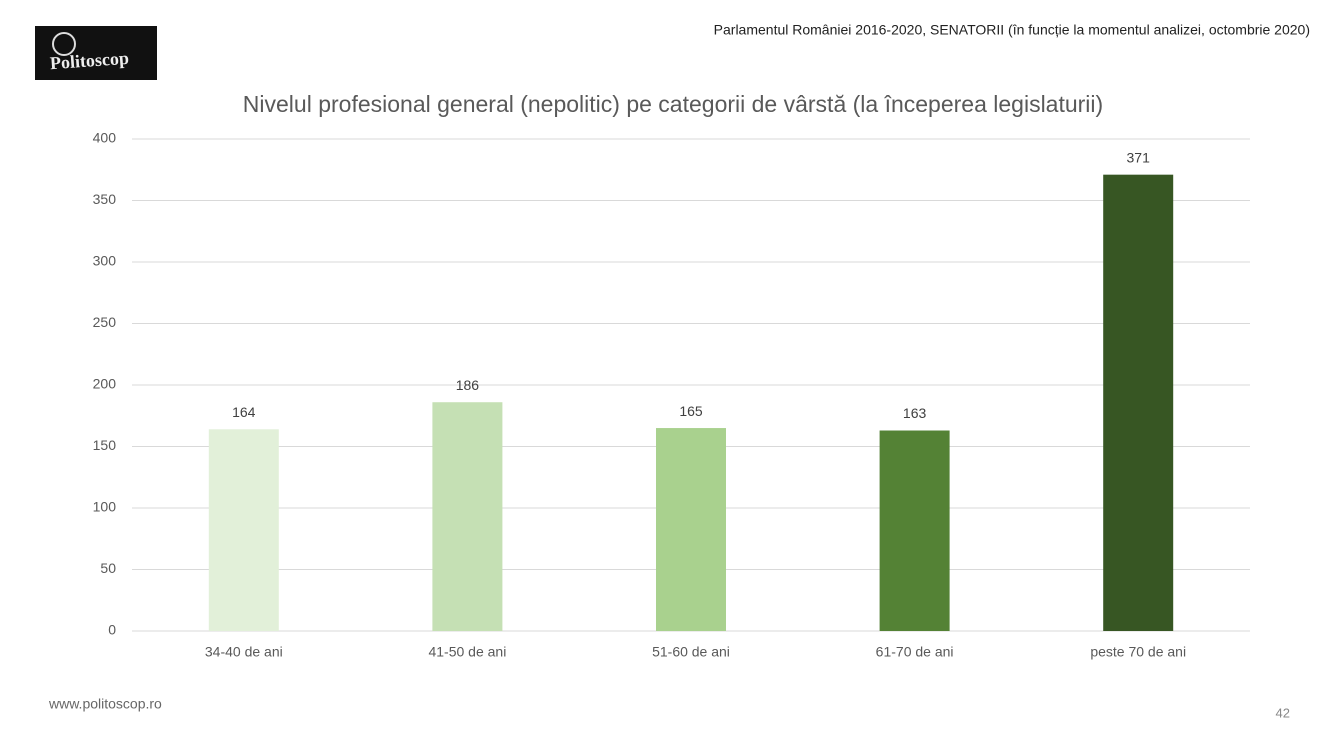  What do you see at coordinates (691, 652) in the screenshot?
I see `x-tick-label: 51-60 de ani` at bounding box center [691, 652].